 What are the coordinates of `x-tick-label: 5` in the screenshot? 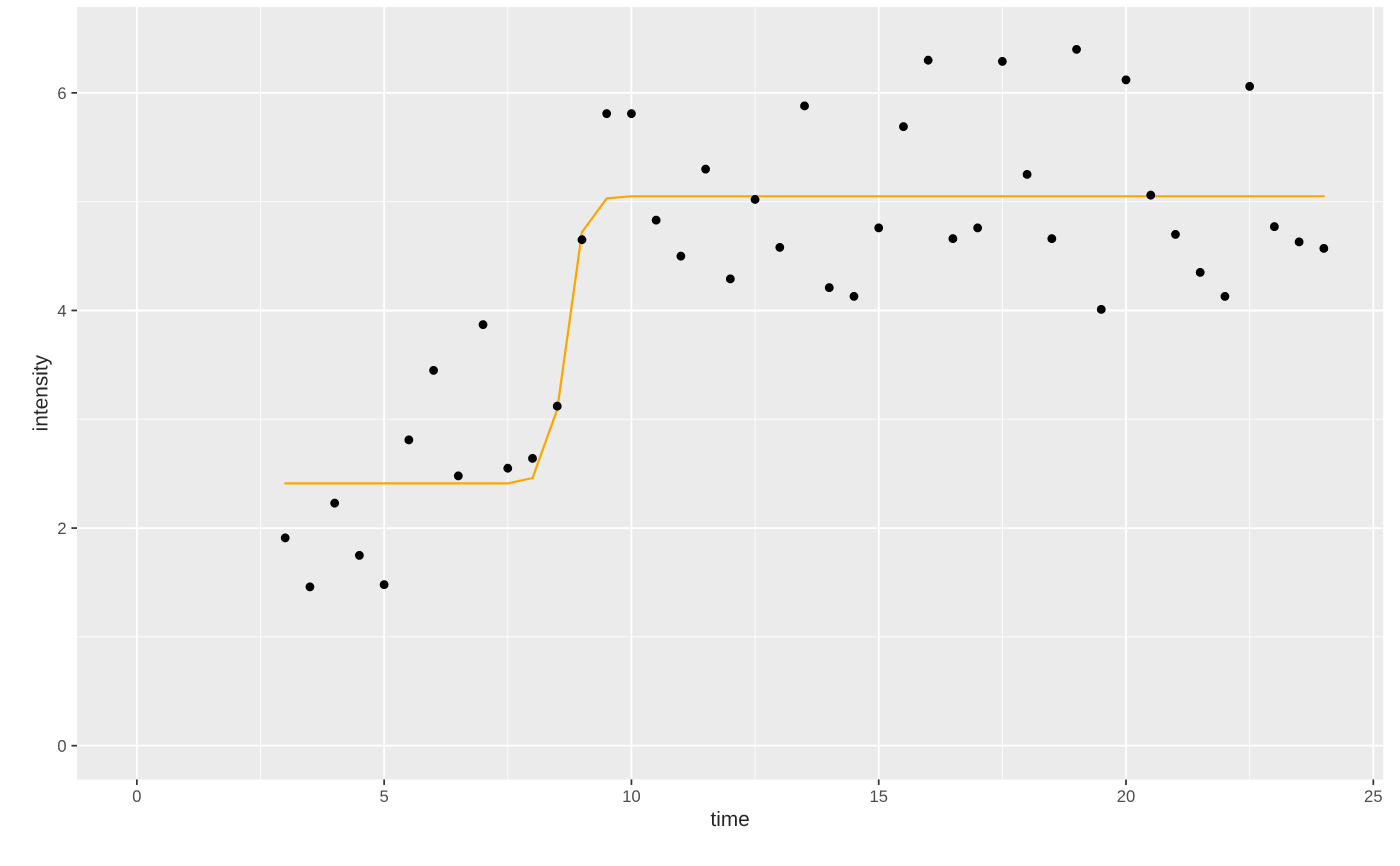 It's located at (384, 796).